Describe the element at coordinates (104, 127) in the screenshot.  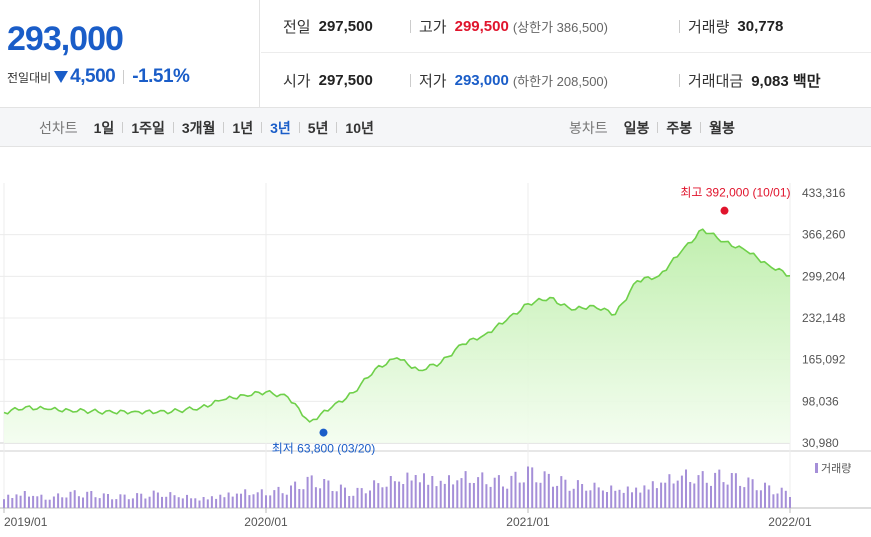
I see `tab-1day: 1일` at that location.